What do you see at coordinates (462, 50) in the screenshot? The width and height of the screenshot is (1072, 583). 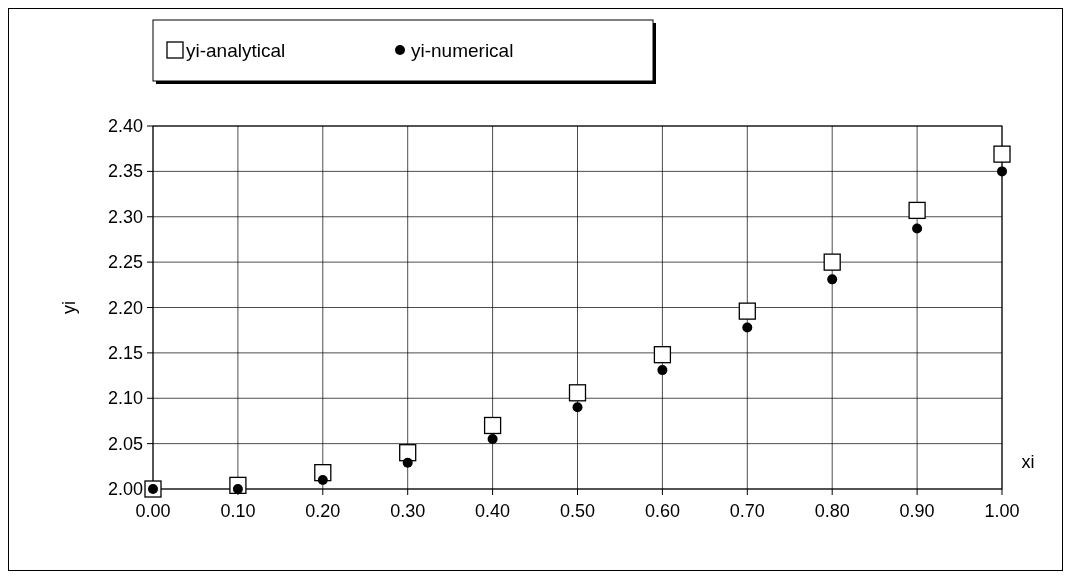 I see `legend-label: yi-numerical` at bounding box center [462, 50].